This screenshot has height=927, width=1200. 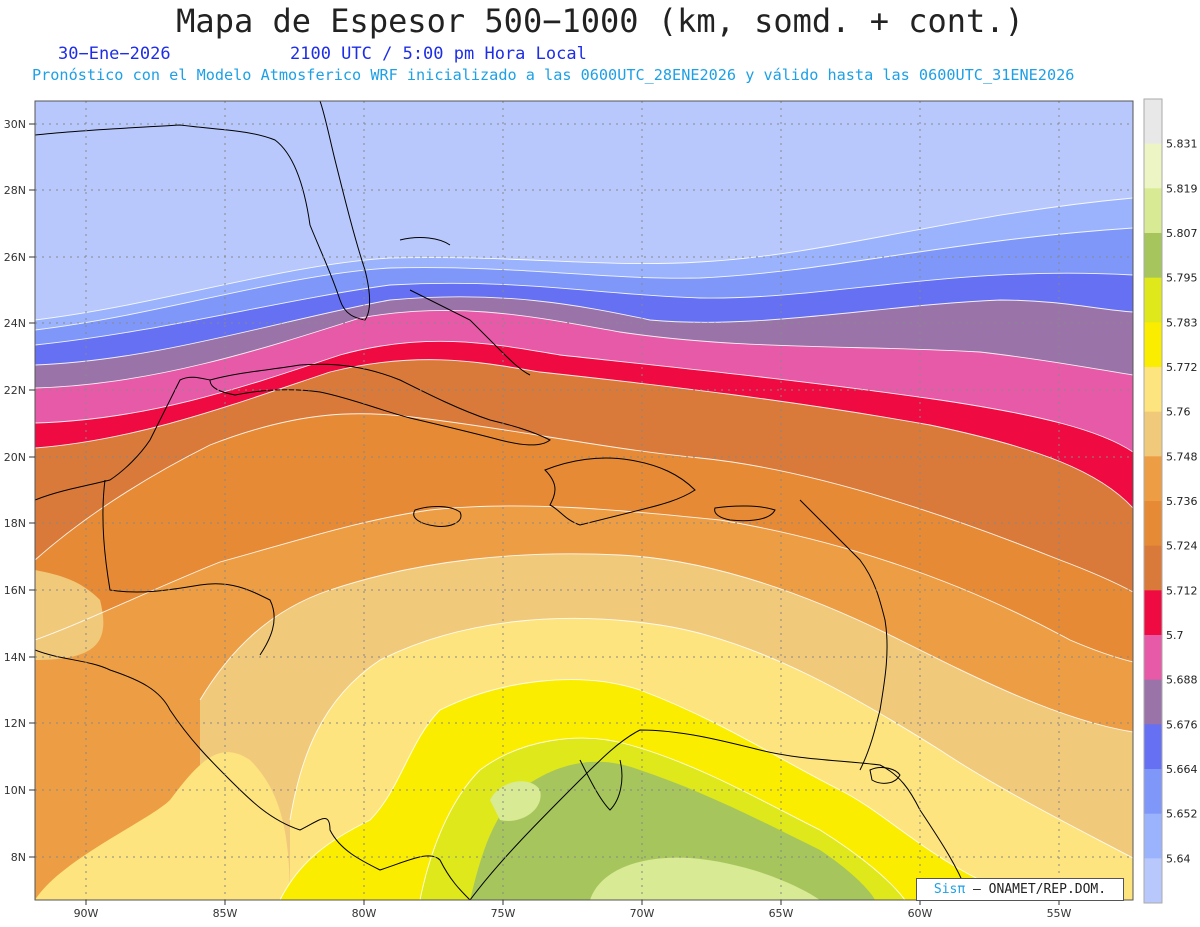 What do you see at coordinates (515, 801) in the screenshot?
I see `band-5.819b` at bounding box center [515, 801].